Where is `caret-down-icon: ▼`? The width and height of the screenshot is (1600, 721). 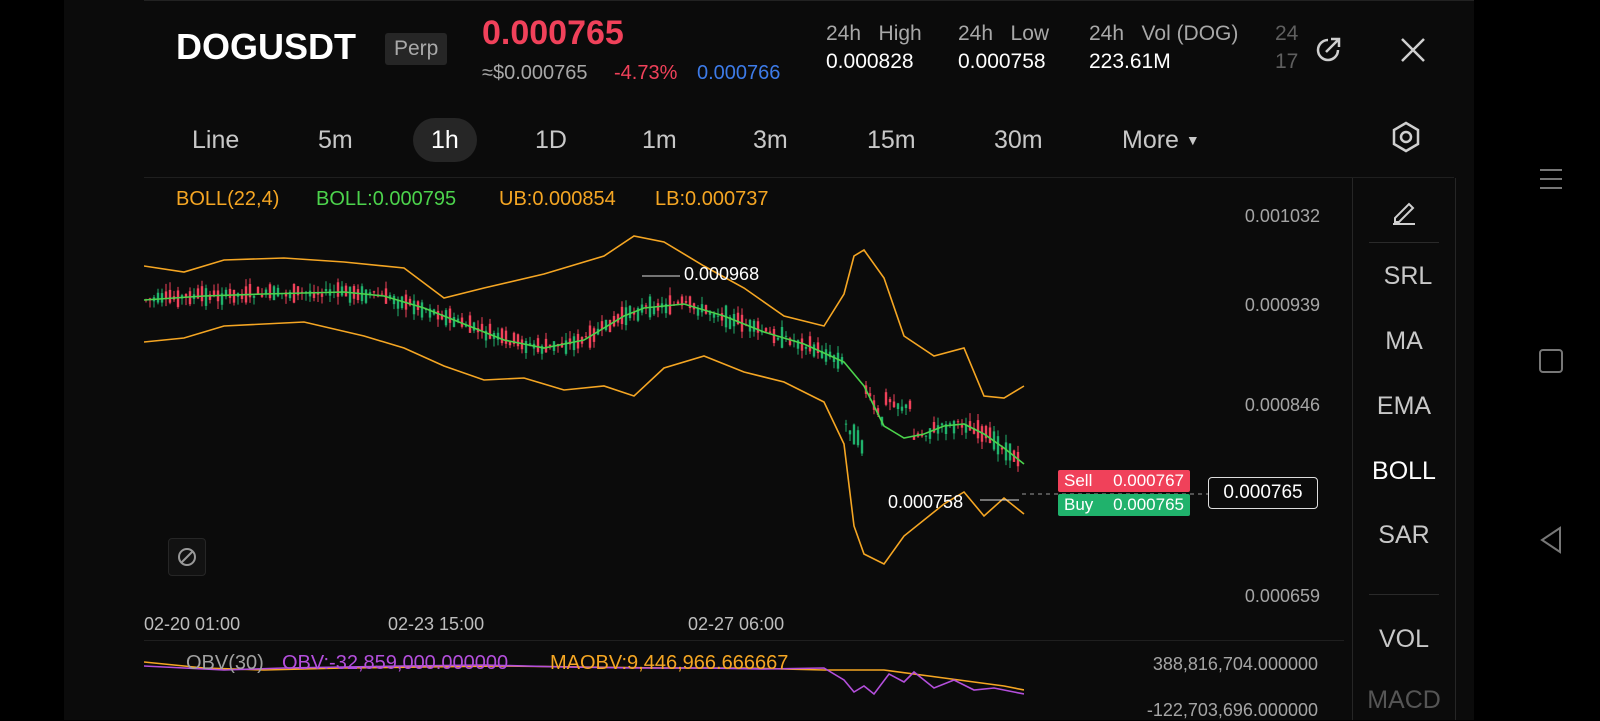 caret-down-icon: ▼ is located at coordinates (1192, 140).